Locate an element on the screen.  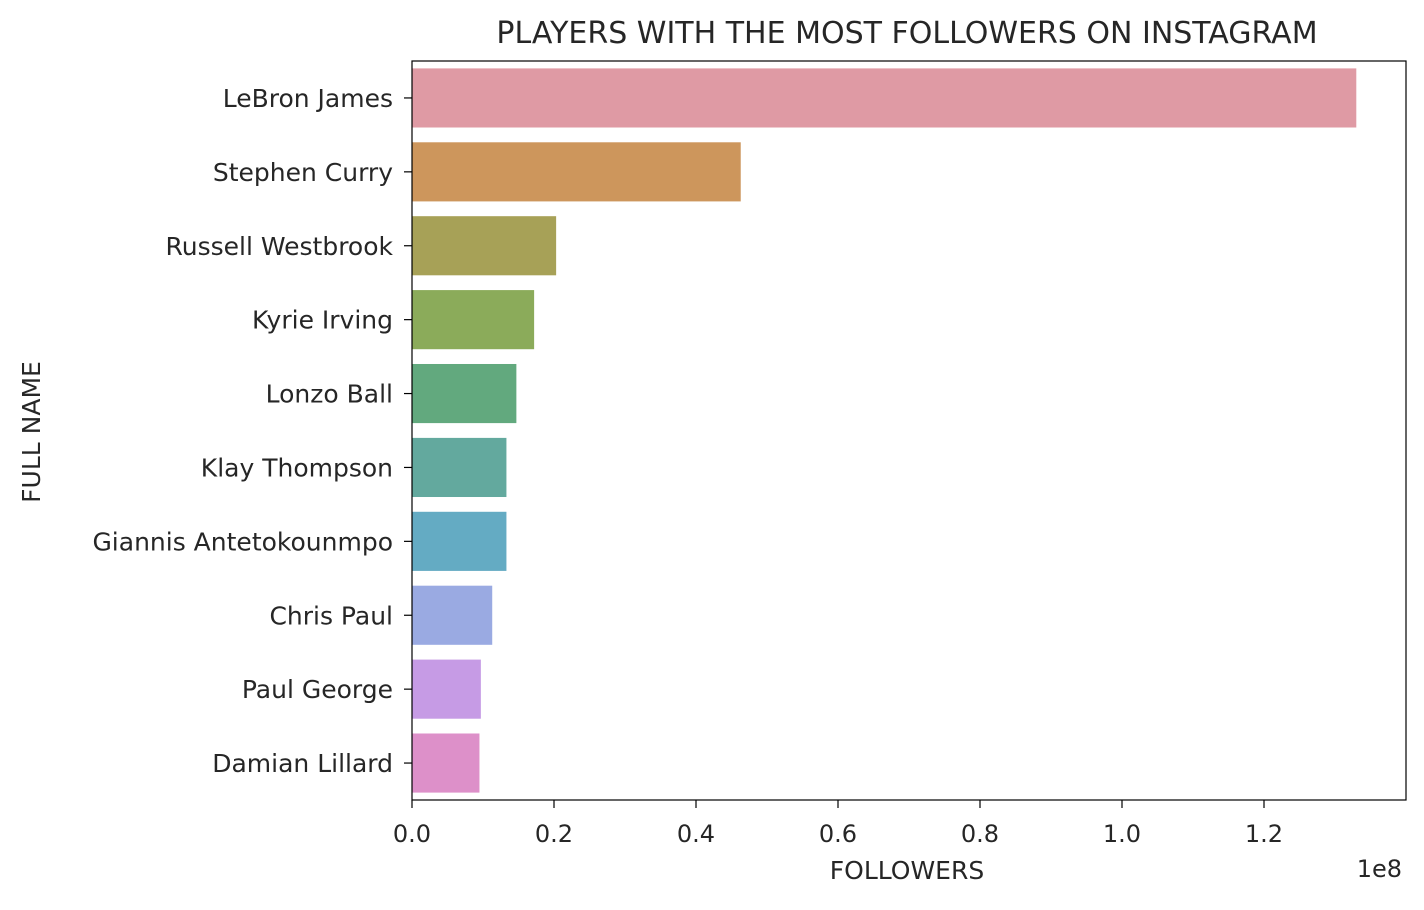
x-tick-label: 0.6 is located at coordinates (838, 834).